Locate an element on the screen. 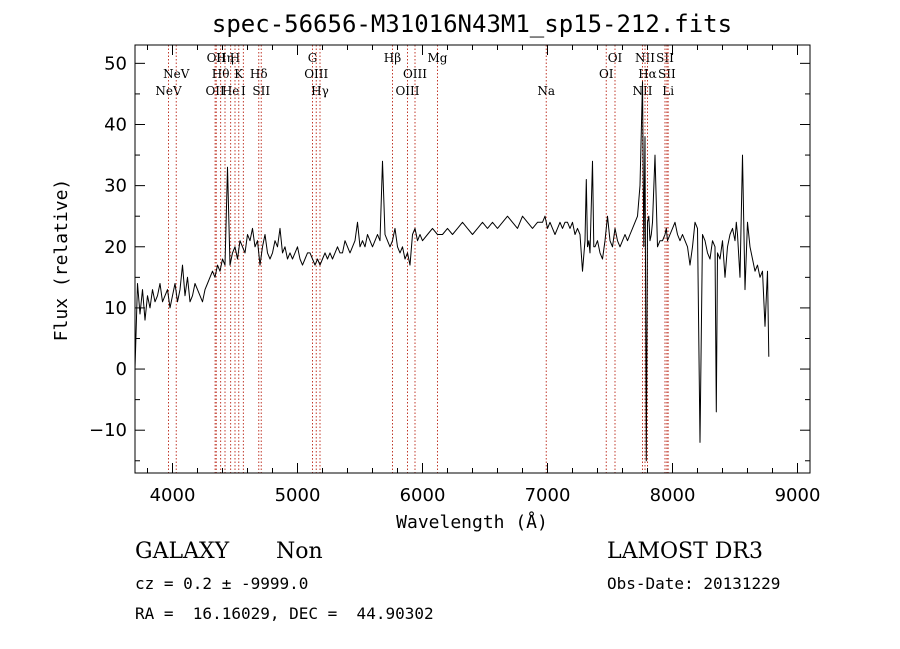  line-label: Li is located at coordinates (668, 91).